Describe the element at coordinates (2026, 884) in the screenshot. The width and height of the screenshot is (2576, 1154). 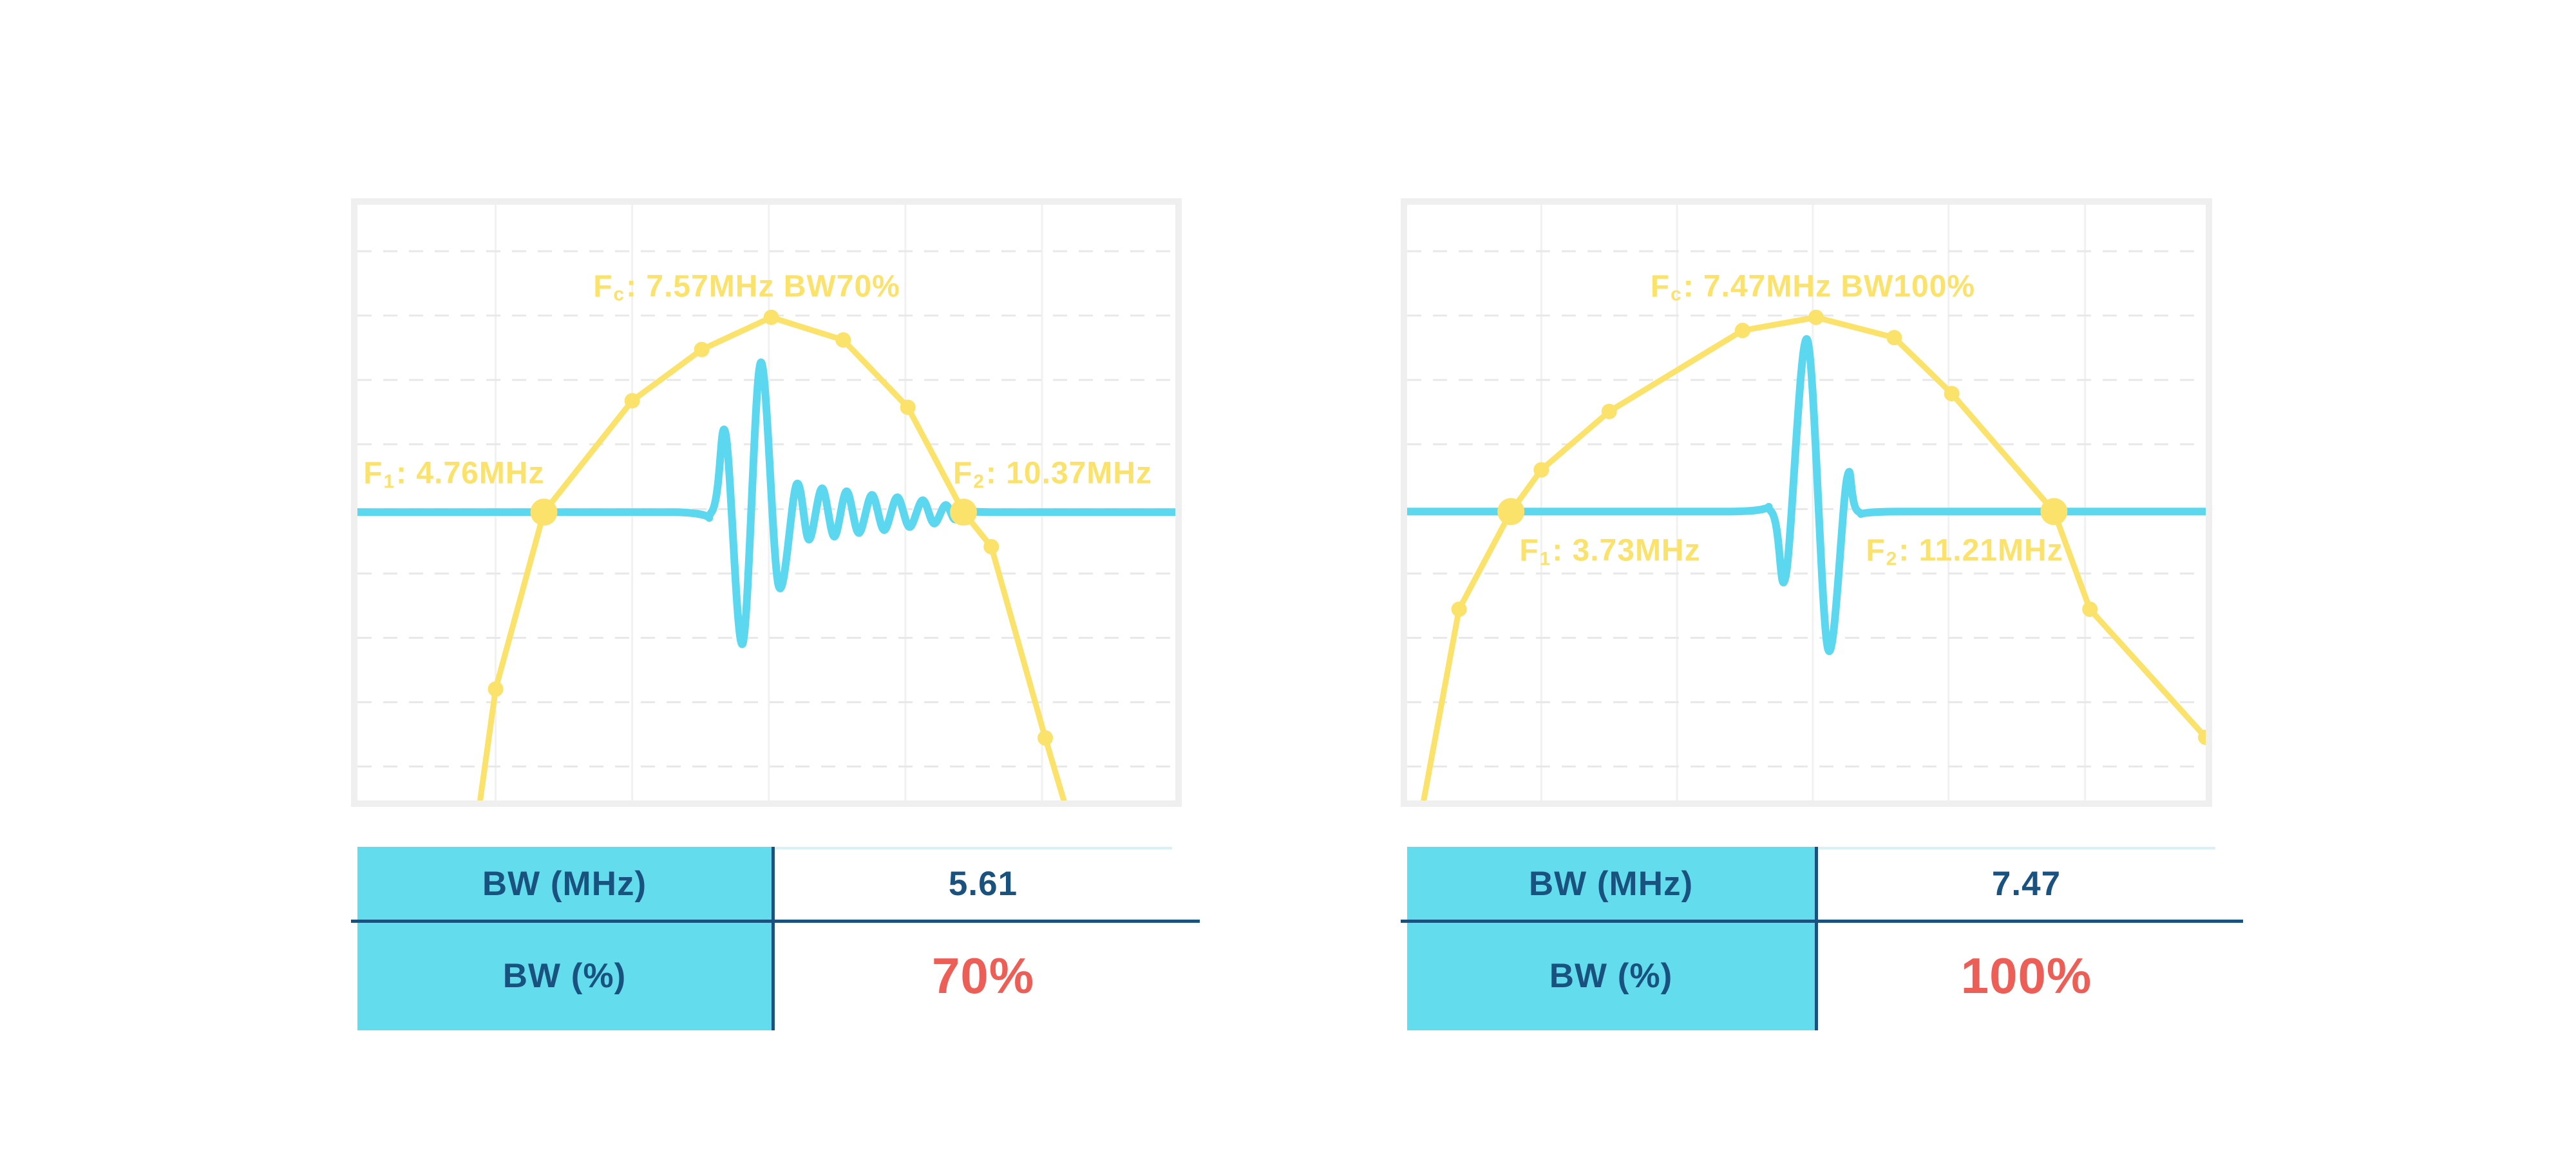
I see `bw-mhz-value: 7.47` at that location.